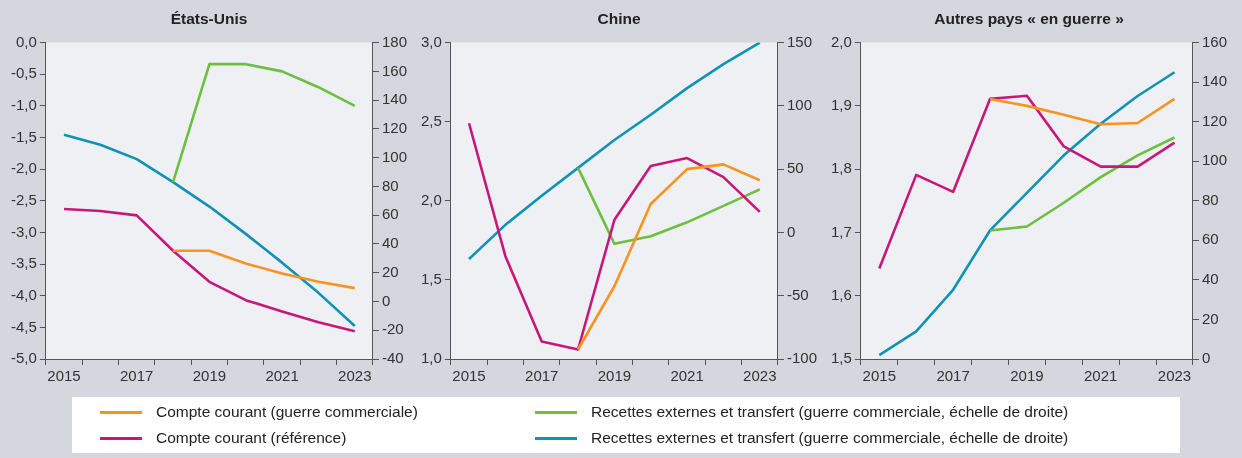  I want to click on y-tick-label: 1,9, so click(841, 105).